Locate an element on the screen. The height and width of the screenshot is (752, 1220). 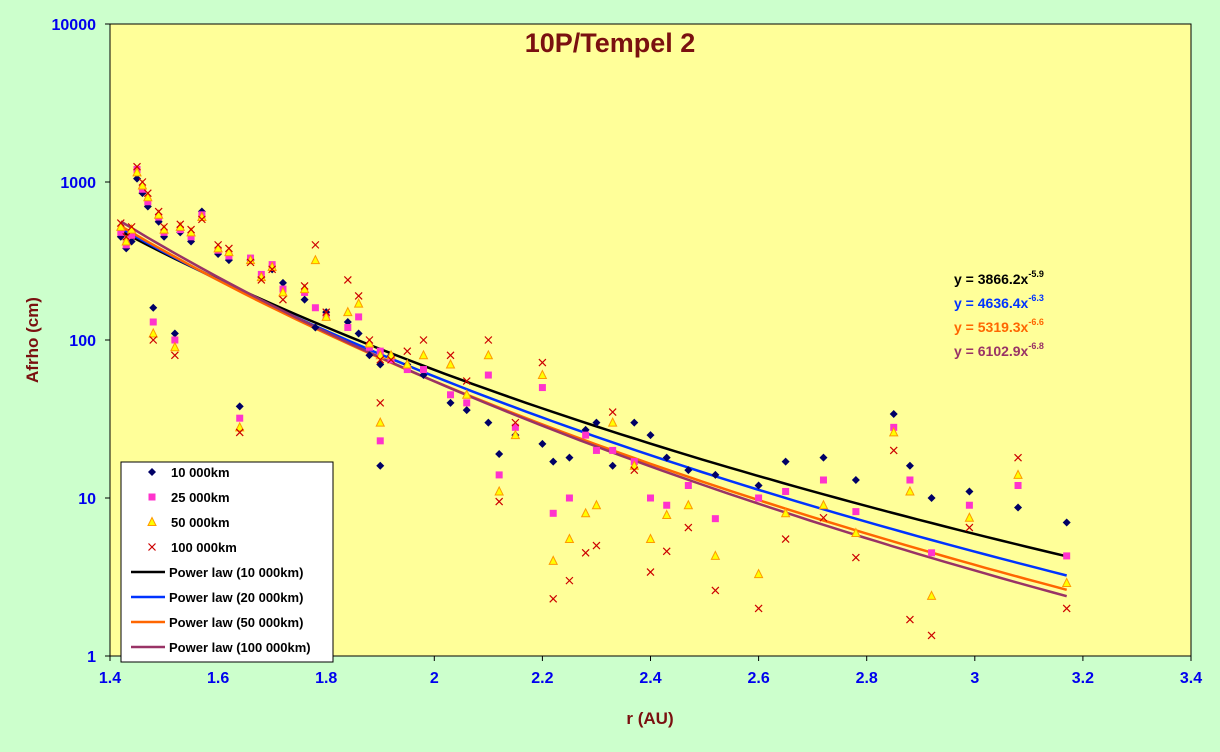
legend-entry-label: 25 000km is located at coordinates (200, 497).